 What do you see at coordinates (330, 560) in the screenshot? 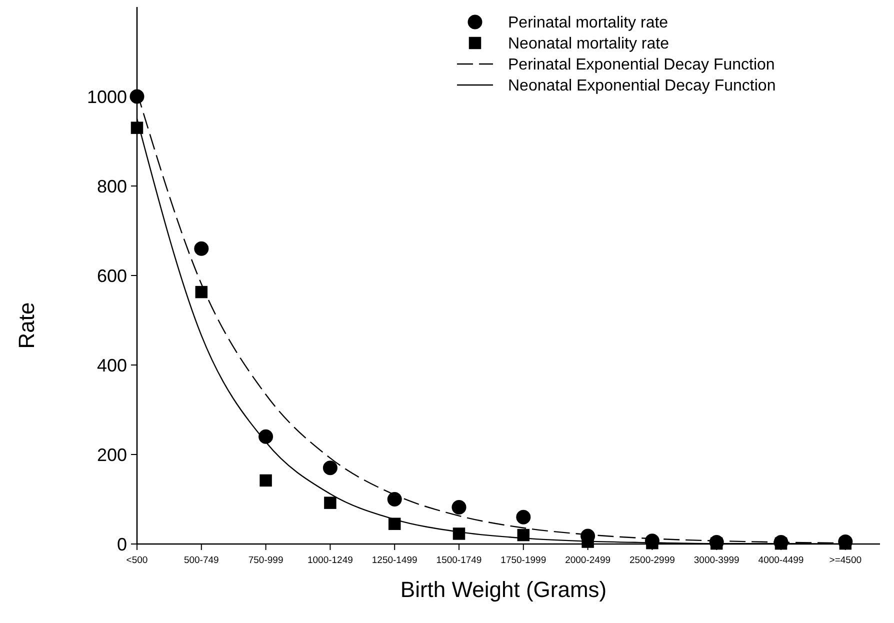
I see `x-tick-label: 1000-1249` at bounding box center [330, 560].